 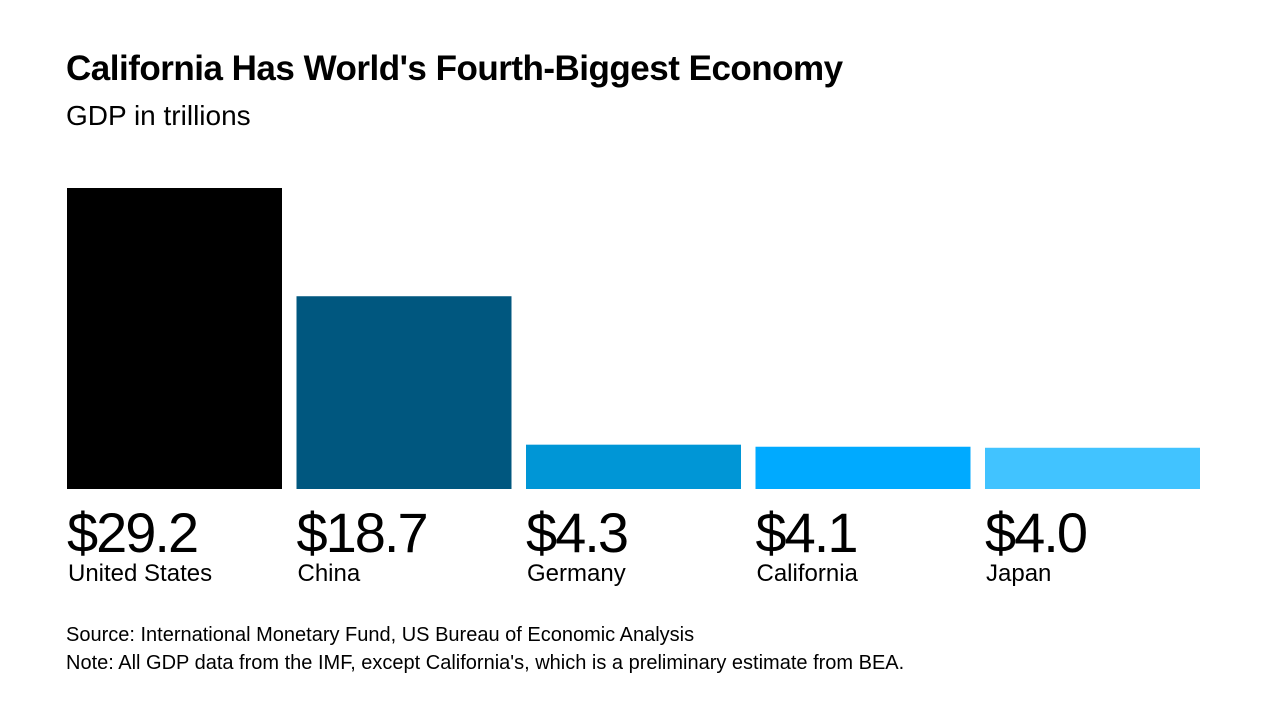 I want to click on value-label-germany: $4.3, so click(x=576, y=532).